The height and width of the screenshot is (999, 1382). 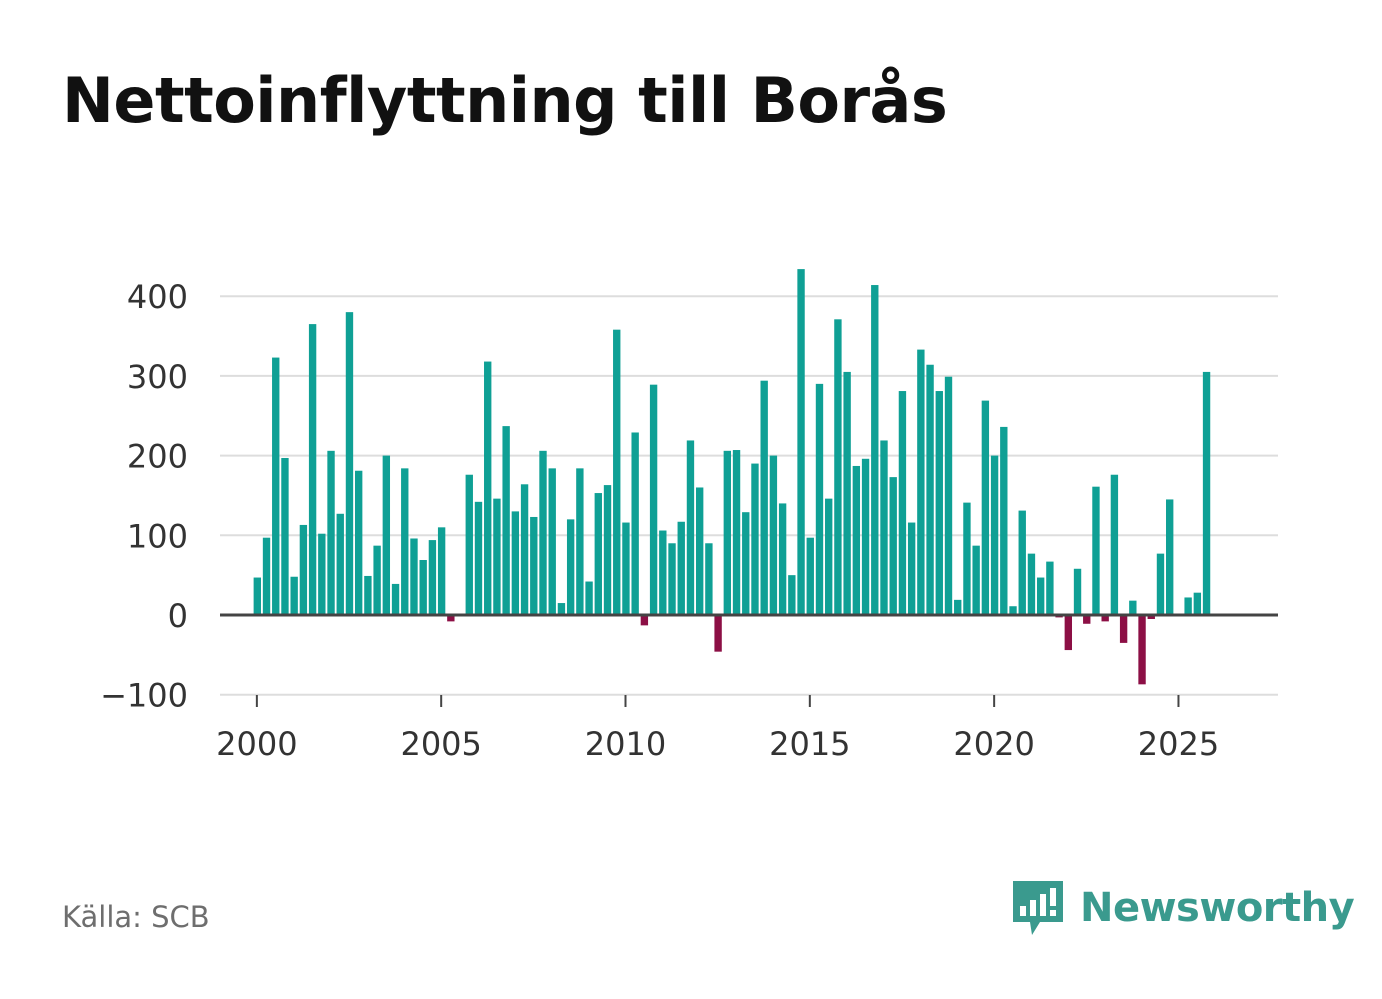 What do you see at coordinates (157, 377) in the screenshot?
I see `y-tick-label: 300` at bounding box center [157, 377].